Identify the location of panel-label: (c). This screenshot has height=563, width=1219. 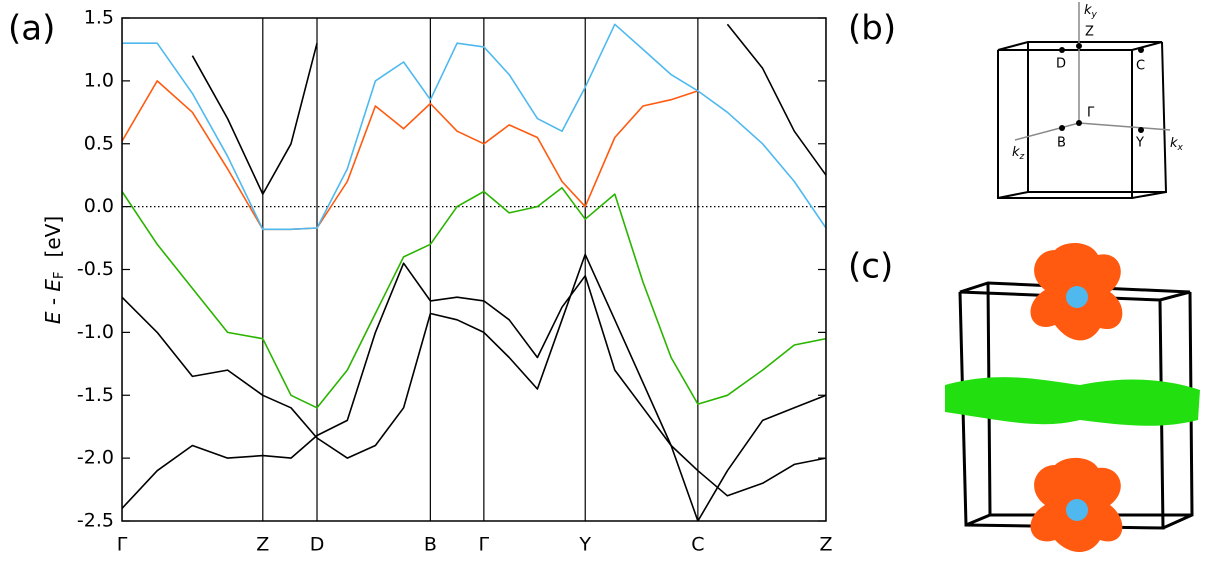
(870, 267).